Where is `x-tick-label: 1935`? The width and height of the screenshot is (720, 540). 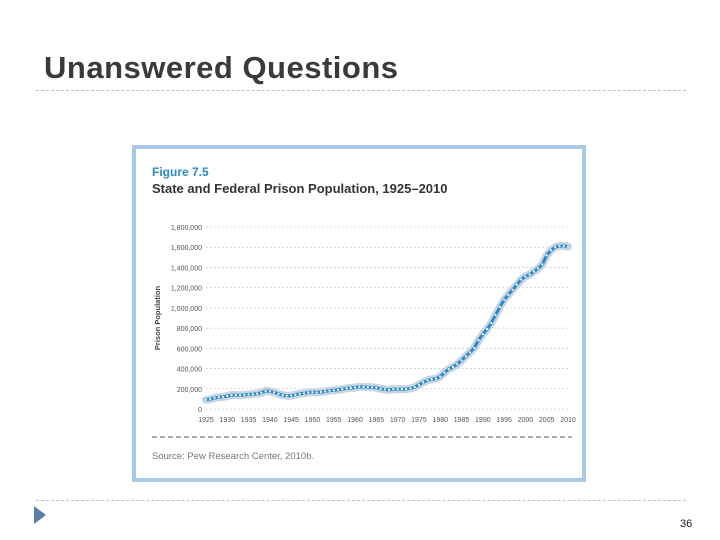
x-tick-label: 1935 is located at coordinates (249, 420).